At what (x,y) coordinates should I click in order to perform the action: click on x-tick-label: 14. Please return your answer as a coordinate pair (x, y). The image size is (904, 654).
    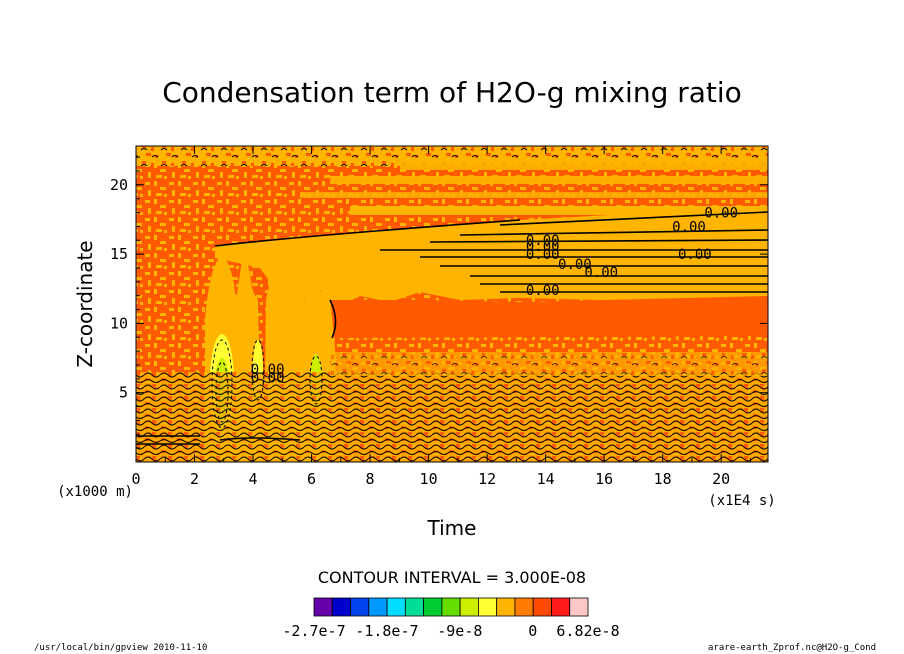
    Looking at the image, I should click on (546, 479).